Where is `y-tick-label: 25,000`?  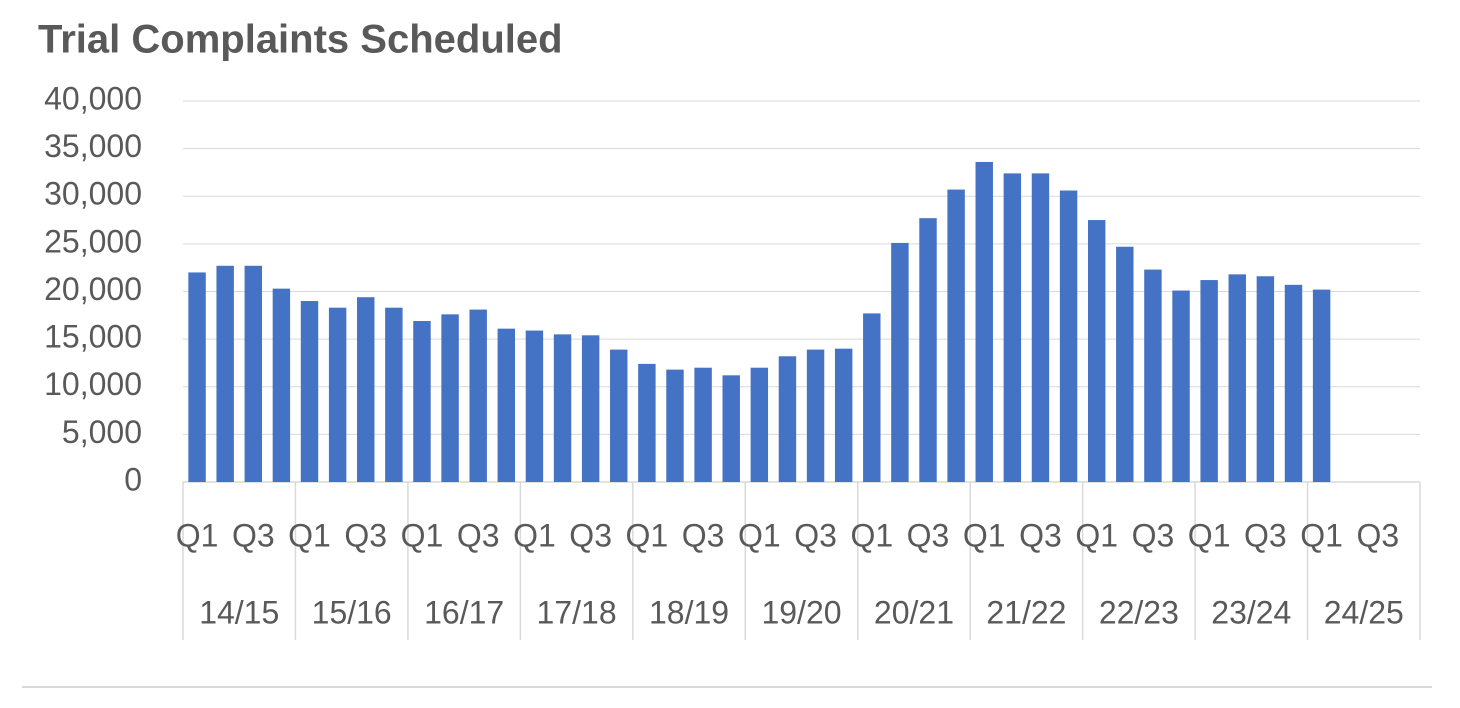 y-tick-label: 25,000 is located at coordinates (93, 241).